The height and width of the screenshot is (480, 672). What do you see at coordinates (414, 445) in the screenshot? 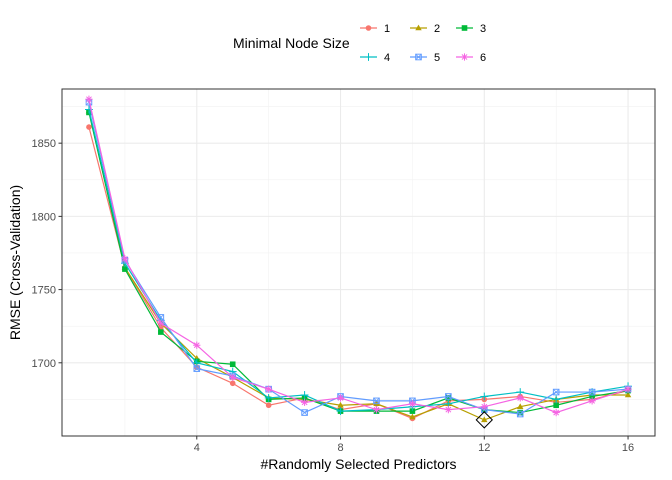
I see `x-axis: 4 8 12 16` at bounding box center [414, 445].